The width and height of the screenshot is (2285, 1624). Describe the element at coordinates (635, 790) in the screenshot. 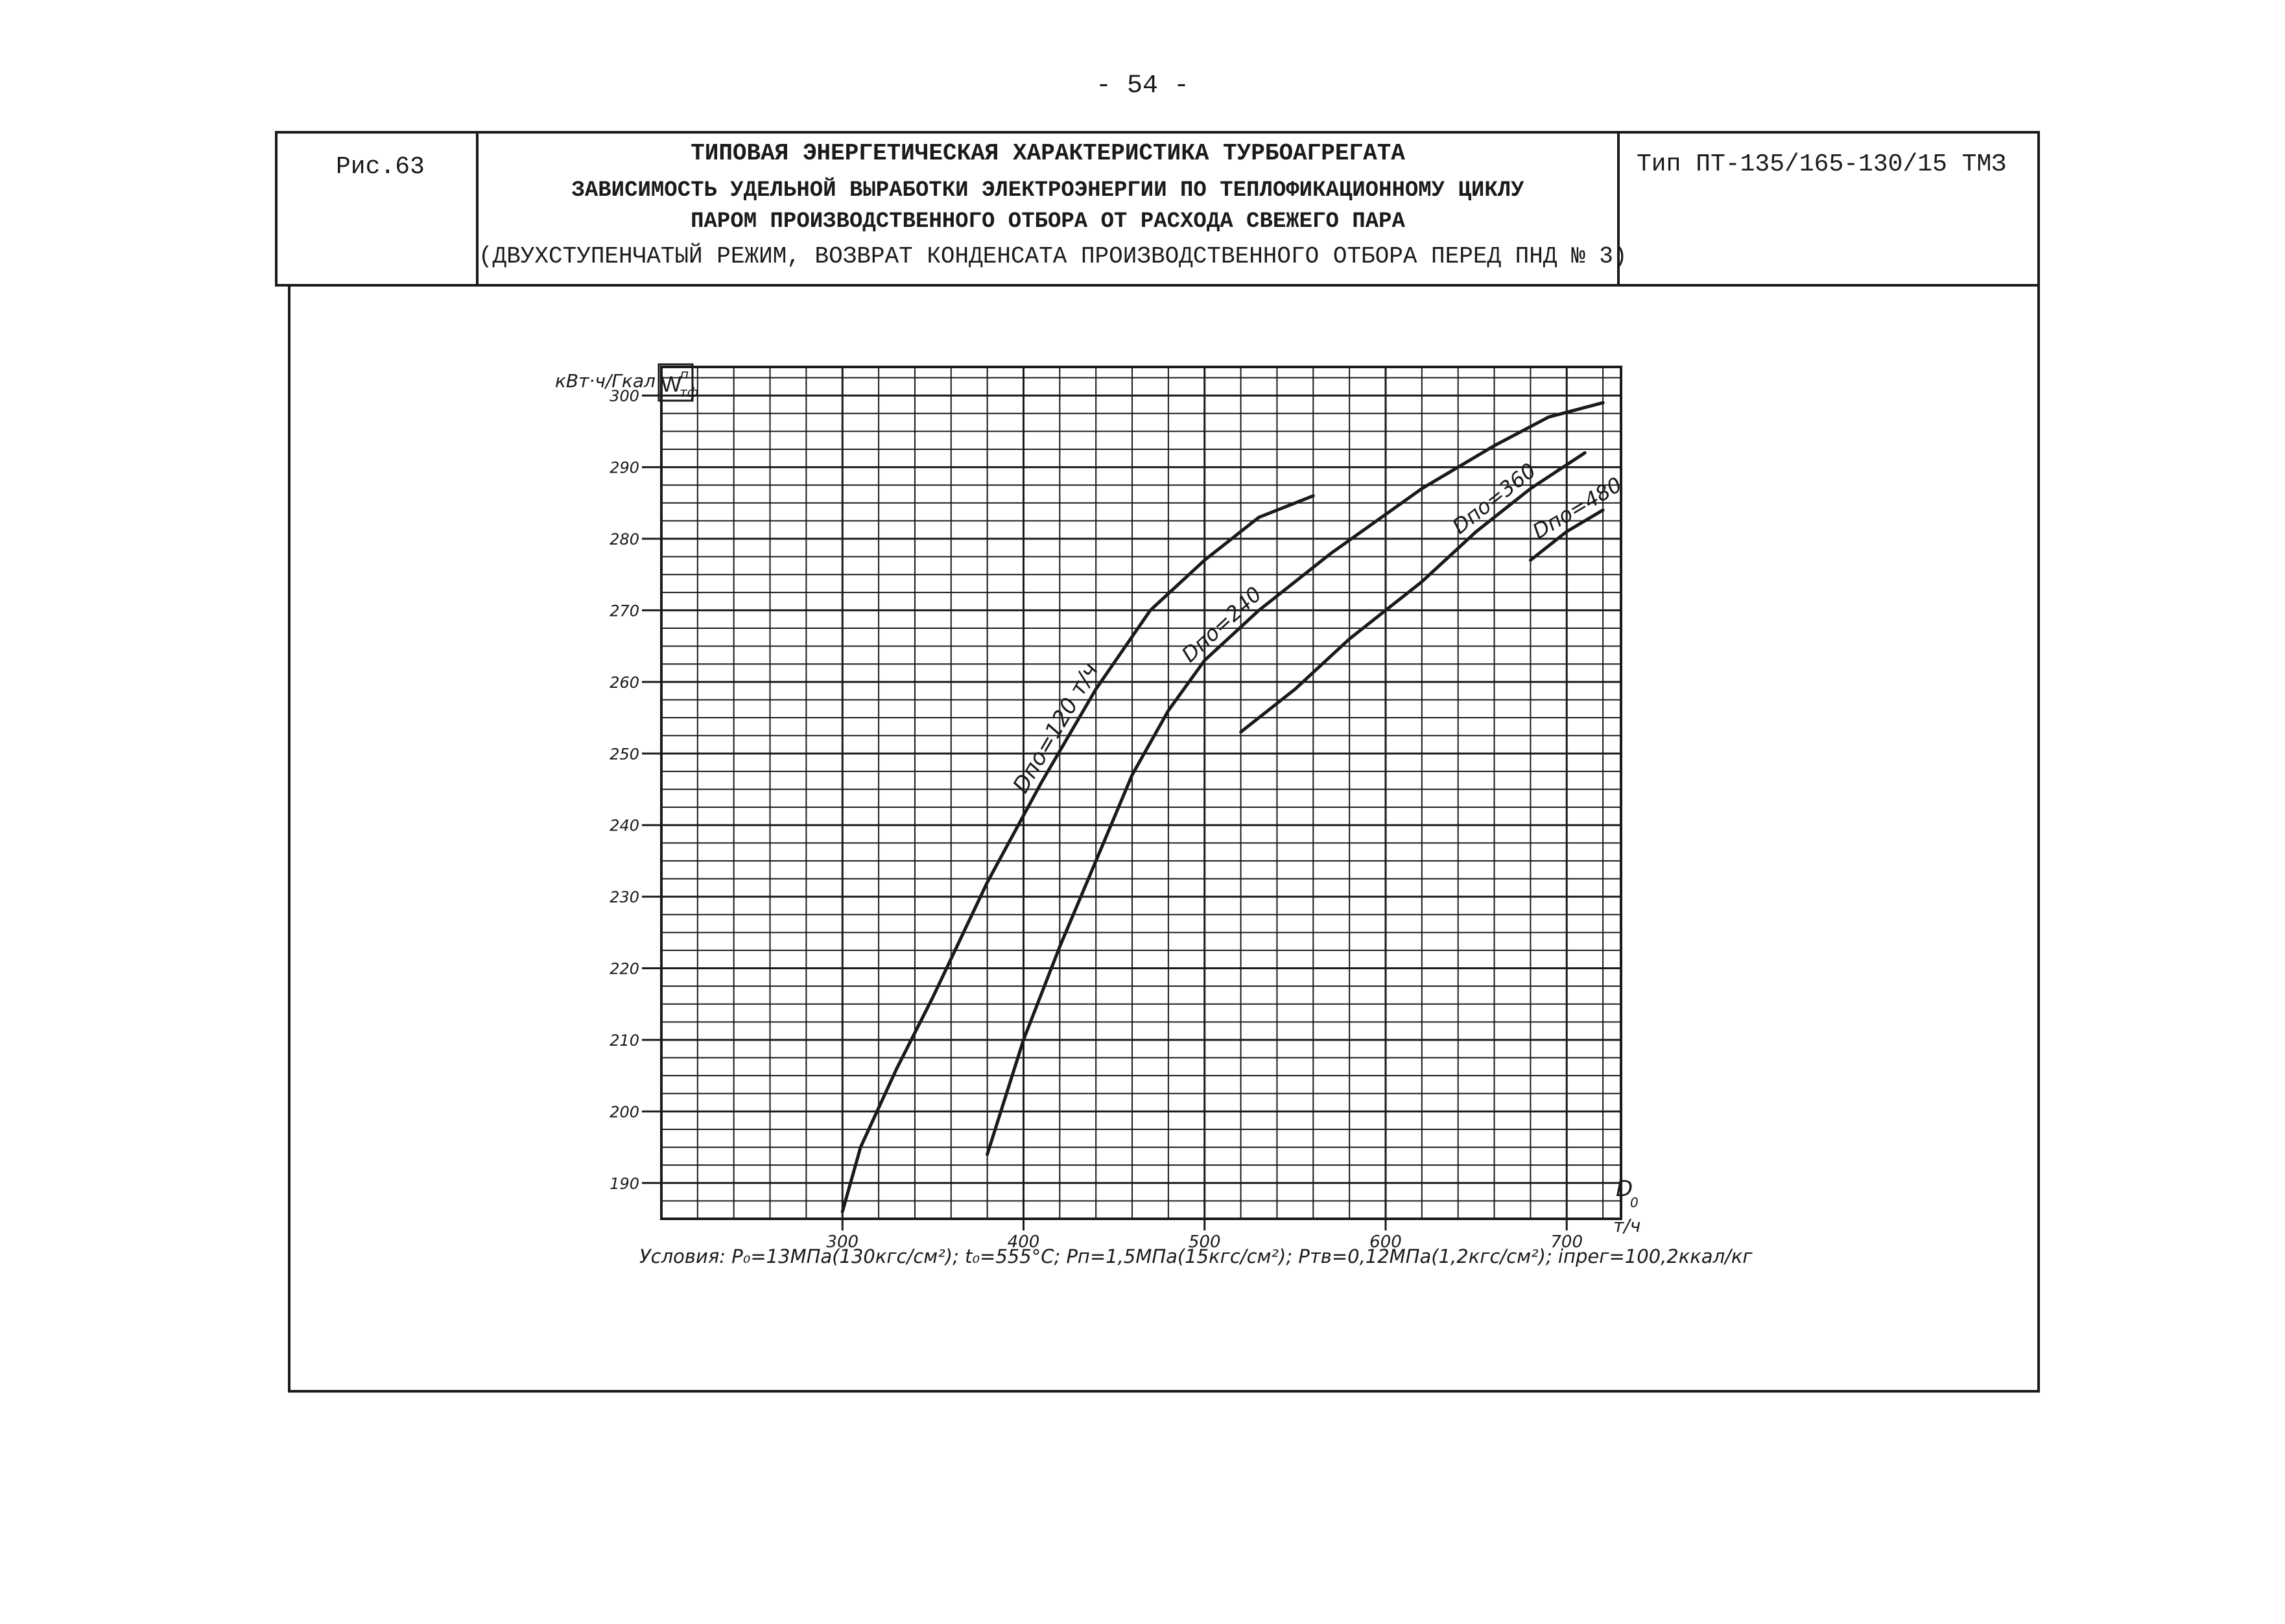

I see `y-tick-labels: 190 200 210 220 230 240 250 260 270 280 290 300` at that location.